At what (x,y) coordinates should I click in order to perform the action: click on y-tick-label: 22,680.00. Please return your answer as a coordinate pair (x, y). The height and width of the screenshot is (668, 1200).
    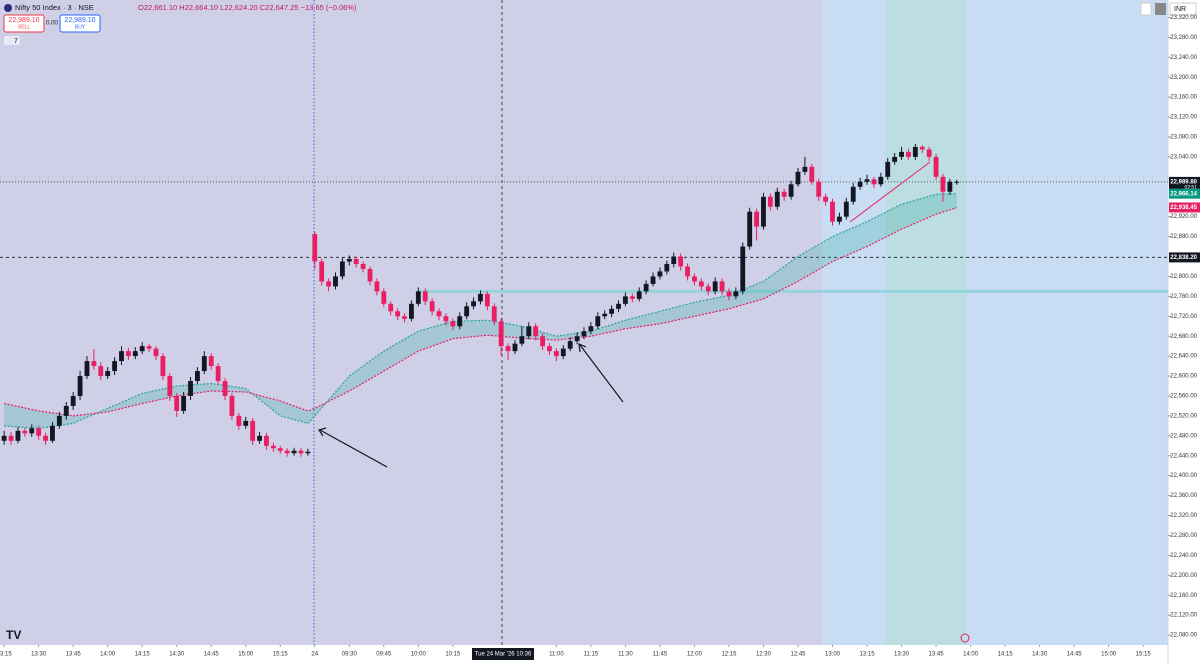
    Looking at the image, I should click on (1183, 337).